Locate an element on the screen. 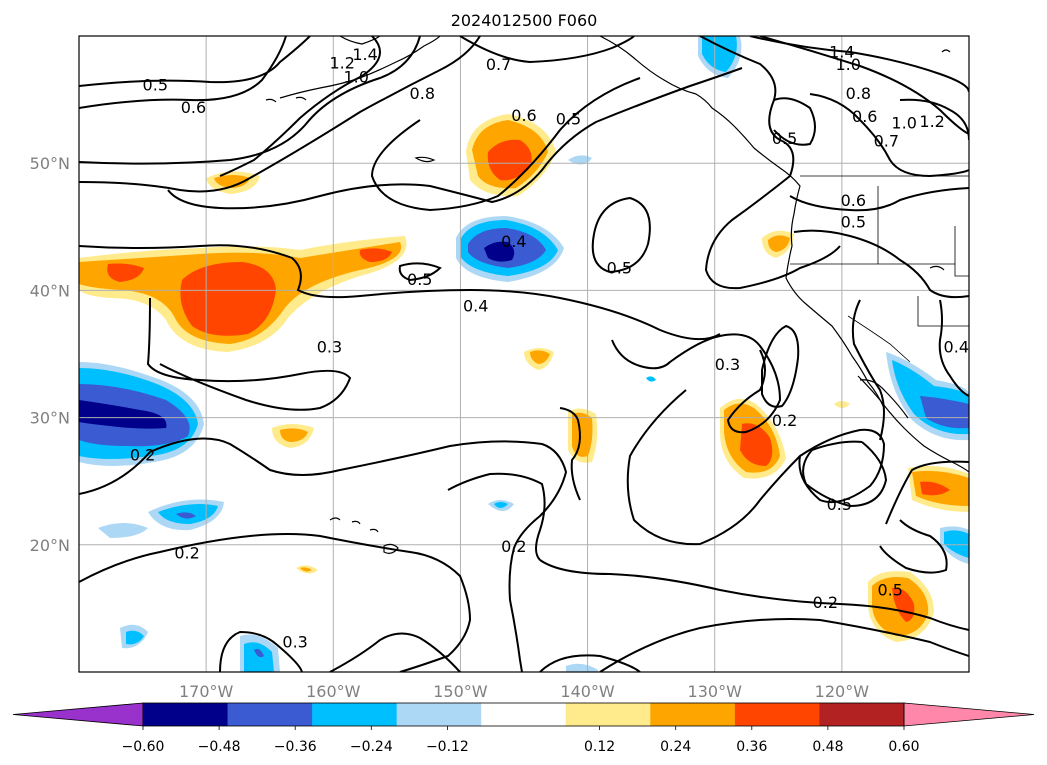 Image resolution: width=1047 pixels, height=765 pixels. colorbar-tick-label: −0.36 is located at coordinates (295, 747).